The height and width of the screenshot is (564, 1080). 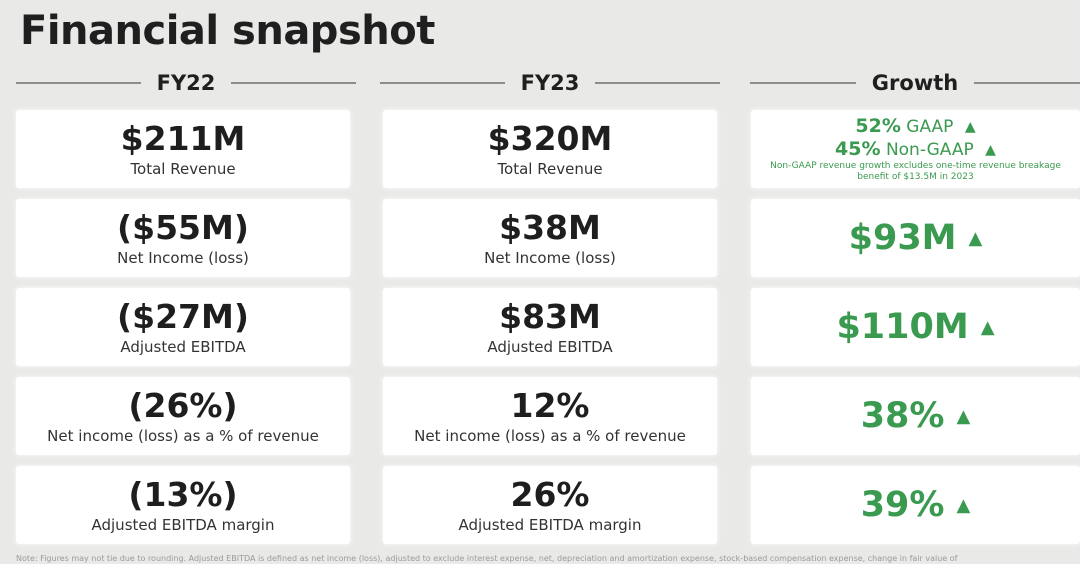 I want to click on growth-net-income-row: $93M ▲, so click(x=916, y=238).